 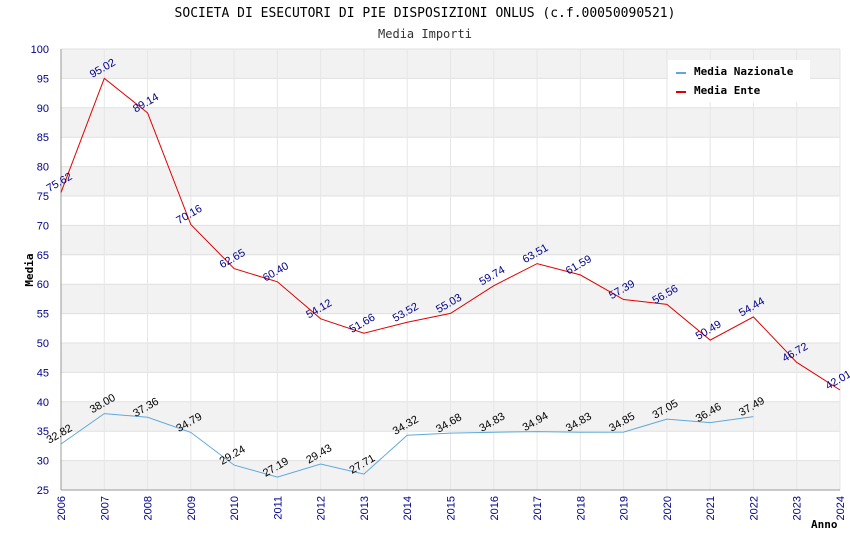 What do you see at coordinates (40, 270) in the screenshot?
I see `y-tick-labels: 25 30 35 40 45 50 55 60 65 70 75 80 85 90 95 100` at bounding box center [40, 270].